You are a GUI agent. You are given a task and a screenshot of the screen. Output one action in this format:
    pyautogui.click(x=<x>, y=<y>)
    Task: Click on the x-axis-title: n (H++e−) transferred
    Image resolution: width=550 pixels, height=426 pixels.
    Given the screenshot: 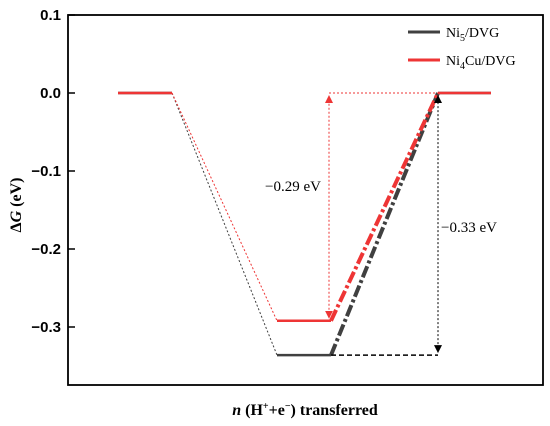 What is the action you would take?
    pyautogui.click(x=305, y=410)
    